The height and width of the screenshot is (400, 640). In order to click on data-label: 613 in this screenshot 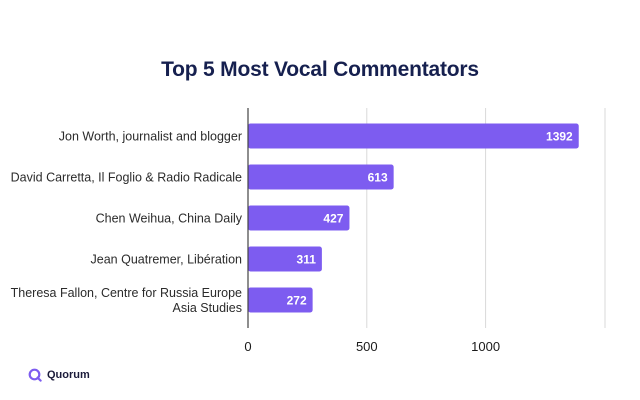, I will do `click(378, 178)`.